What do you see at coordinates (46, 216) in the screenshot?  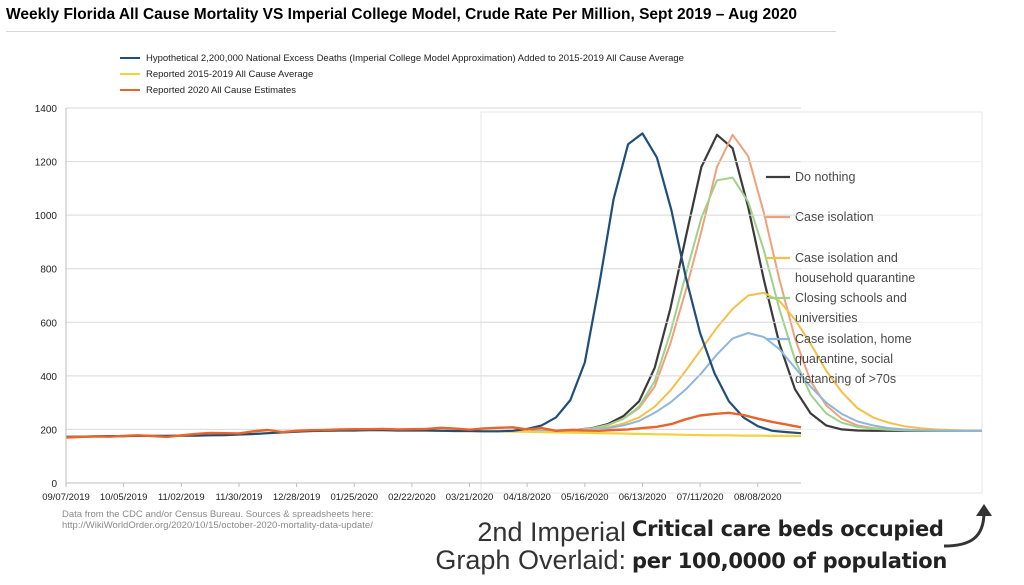 I see `y-tick-label: 1000` at bounding box center [46, 216].